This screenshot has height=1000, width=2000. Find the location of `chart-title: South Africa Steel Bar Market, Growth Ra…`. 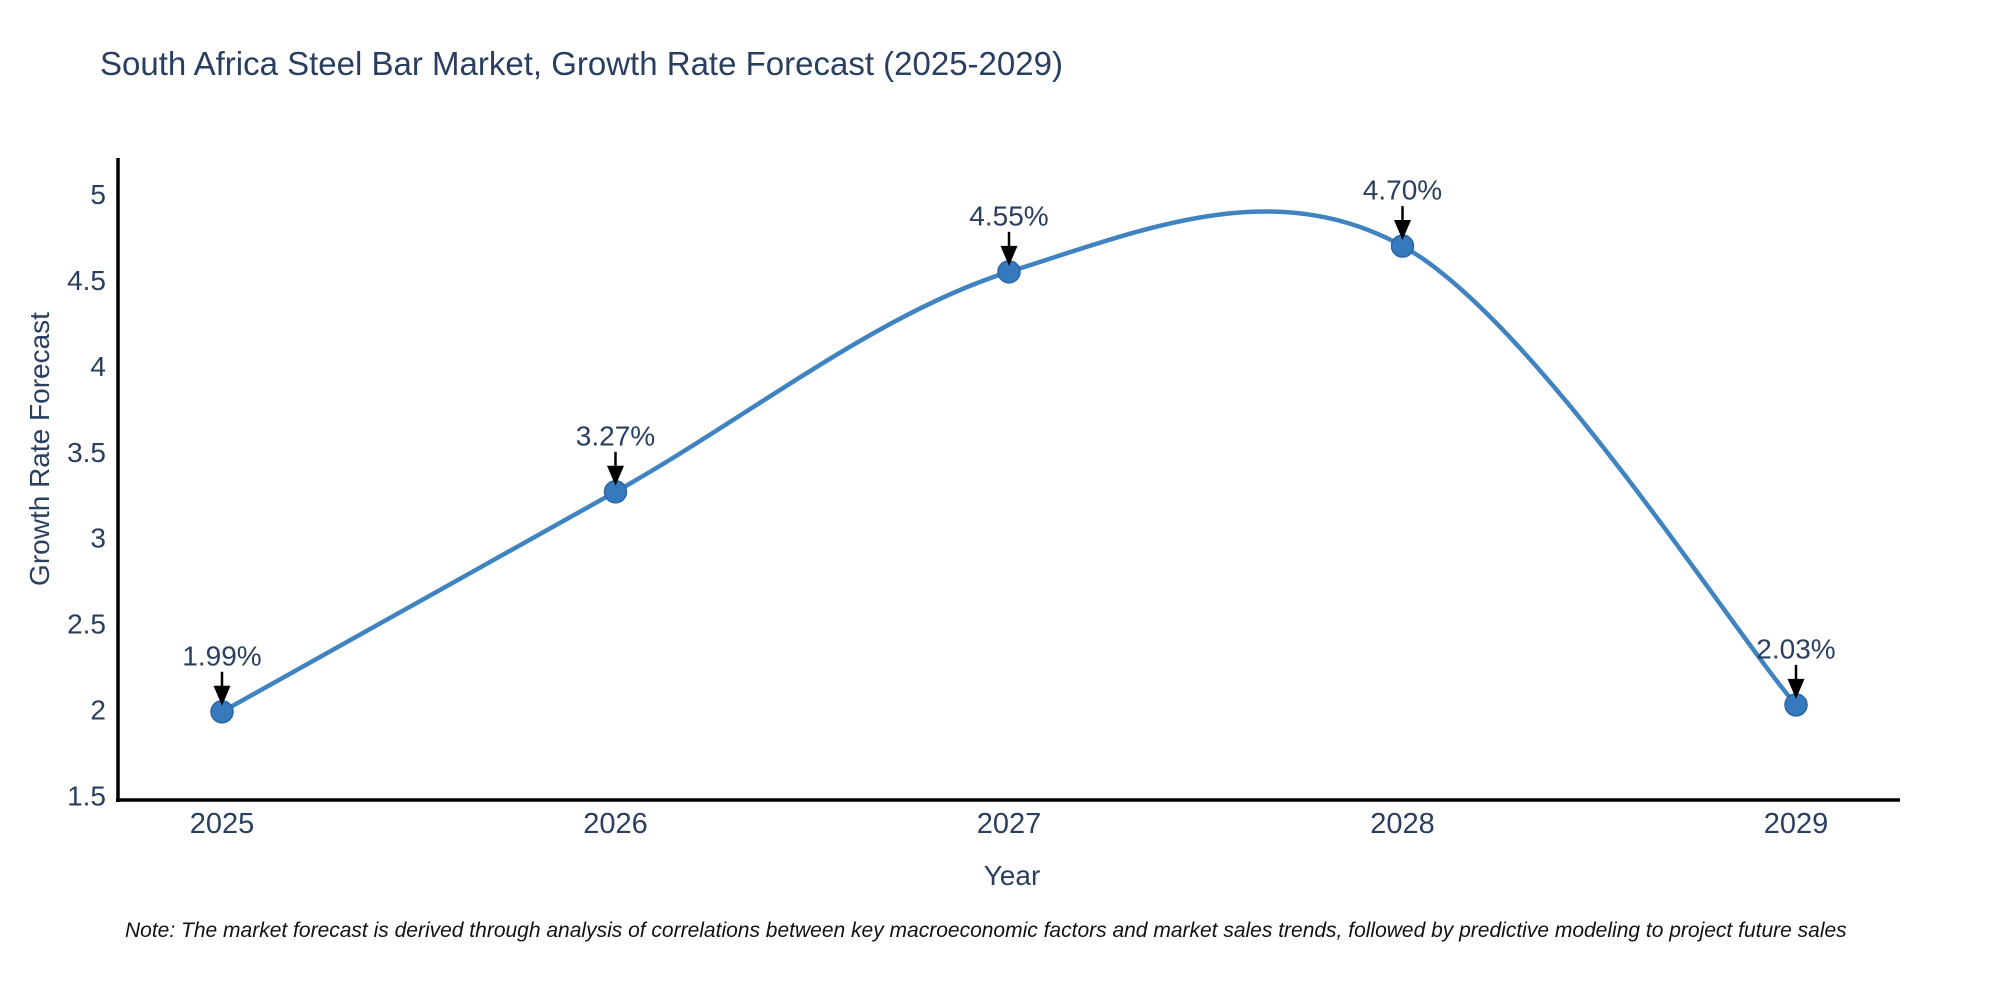

chart-title: South Africa Steel Bar Market, Growth Ra… is located at coordinates (581, 63).